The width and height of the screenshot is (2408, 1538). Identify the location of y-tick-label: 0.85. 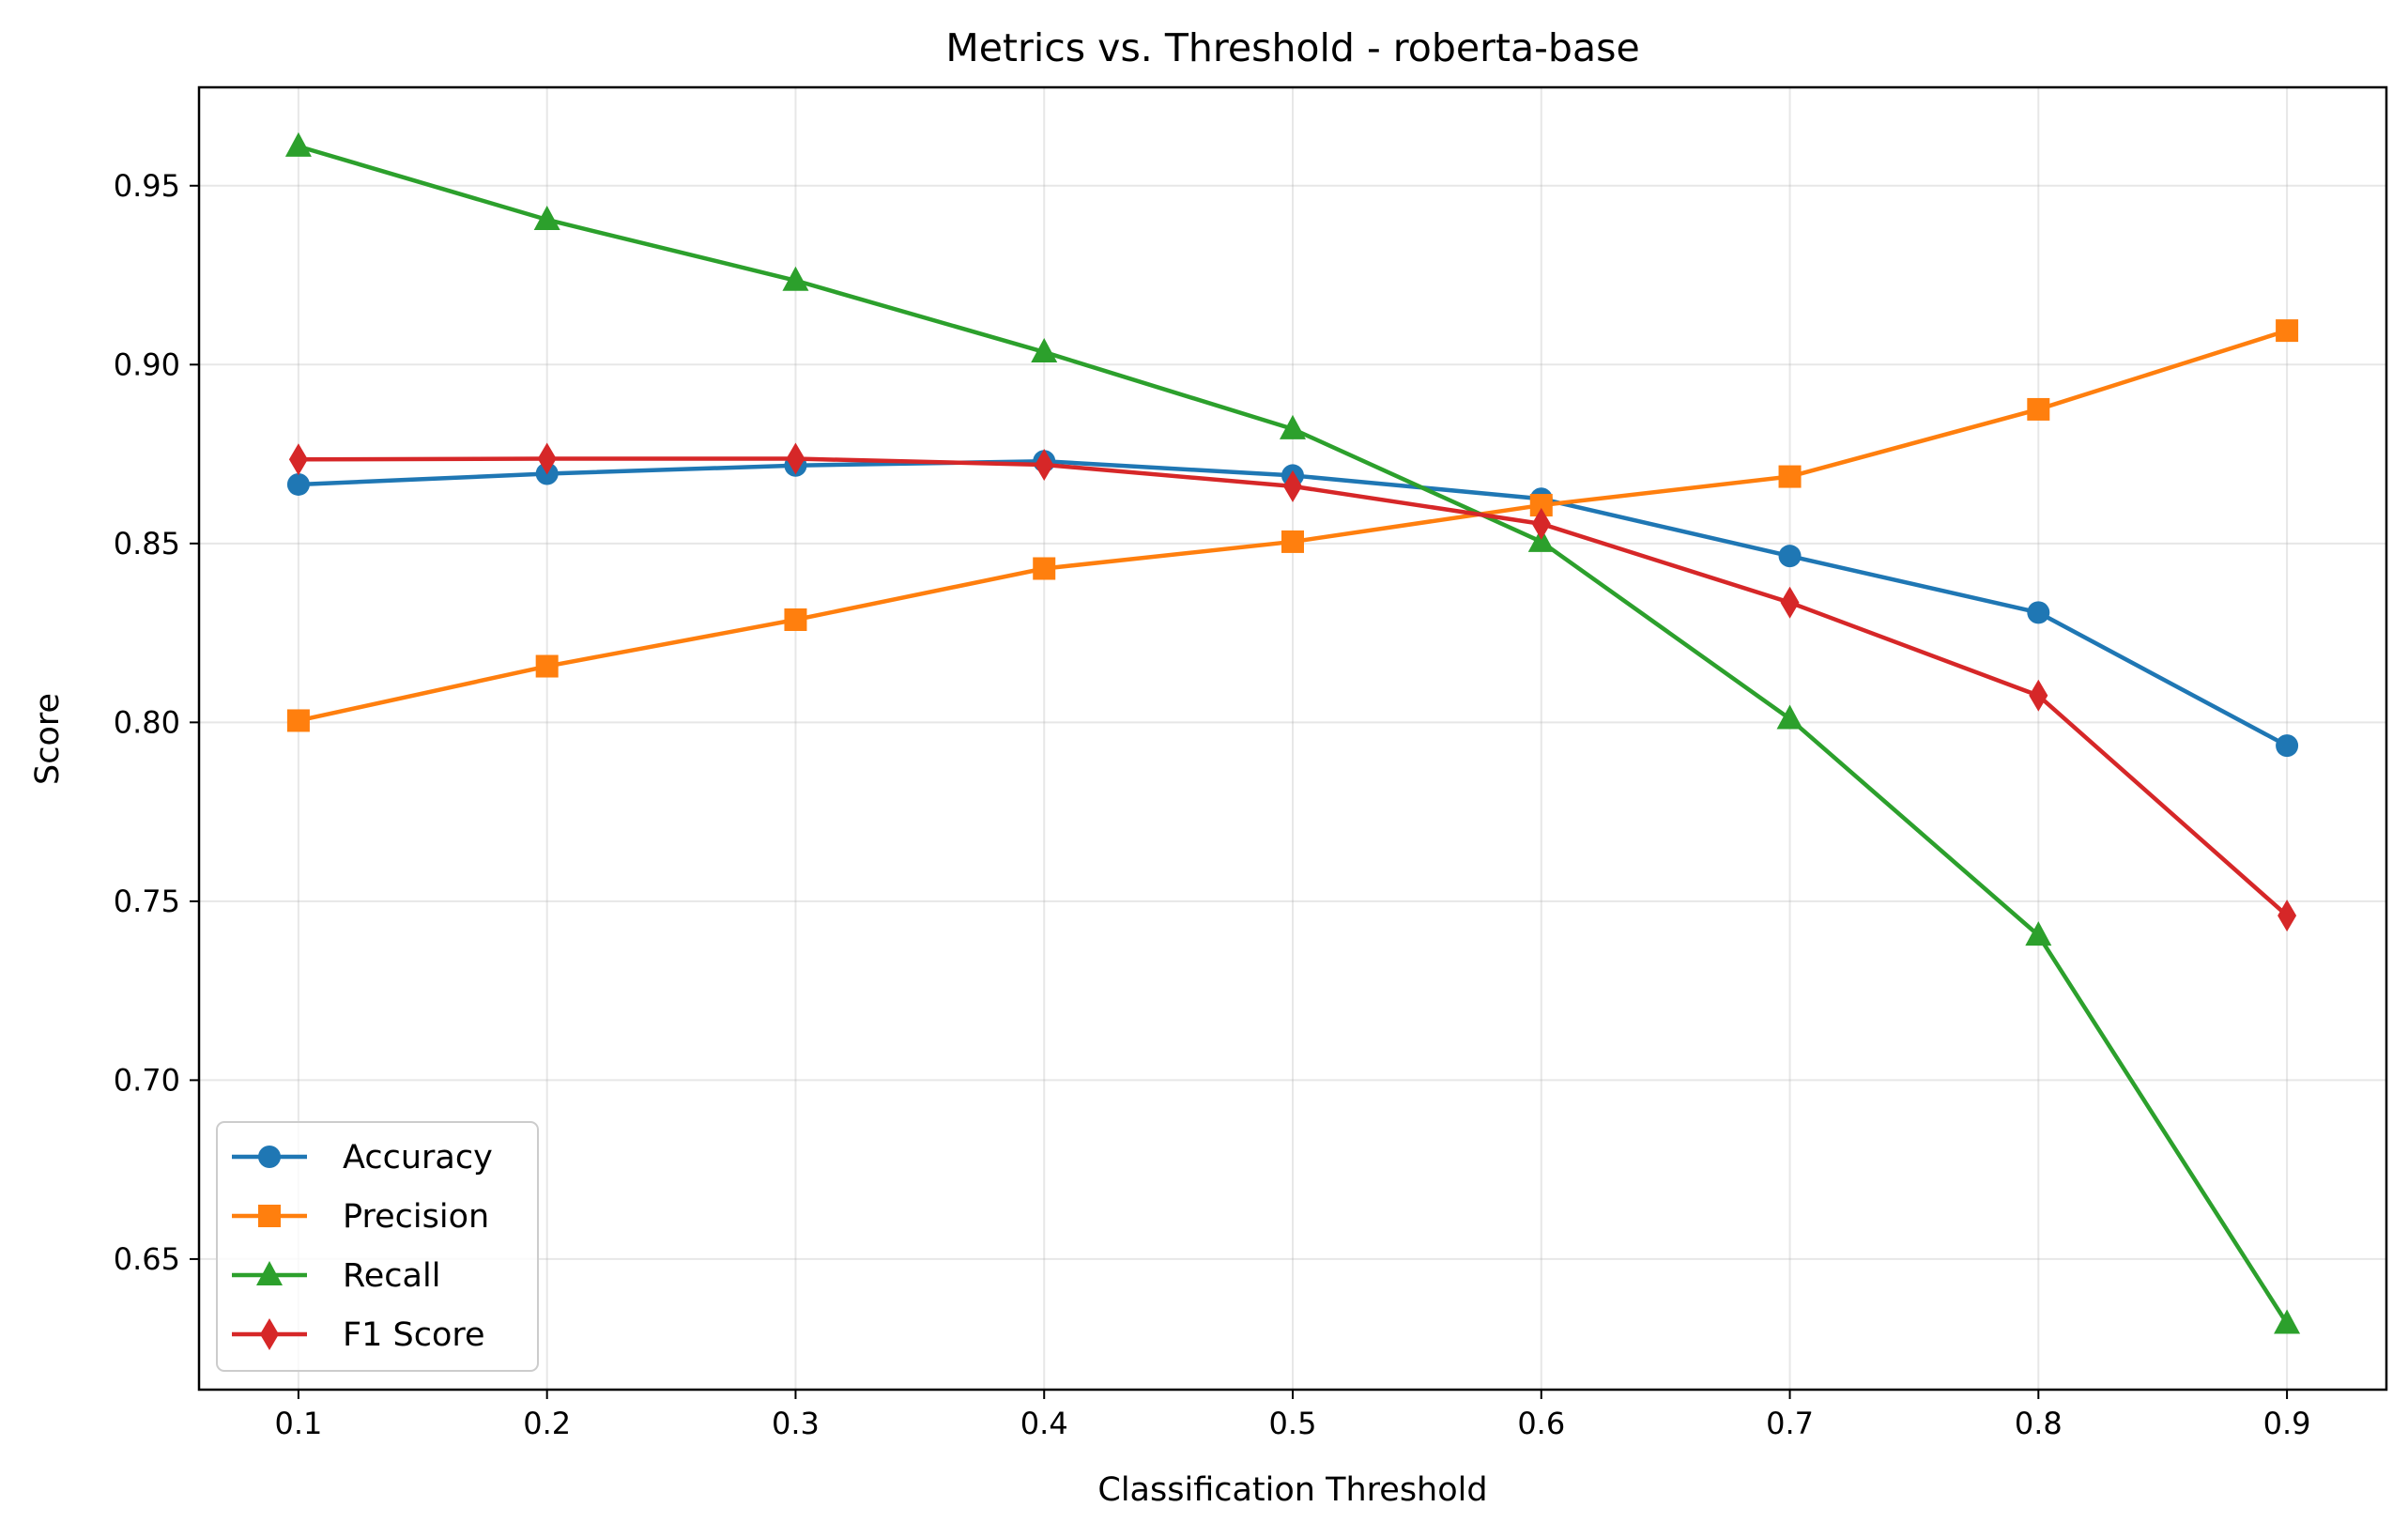
(147, 543).